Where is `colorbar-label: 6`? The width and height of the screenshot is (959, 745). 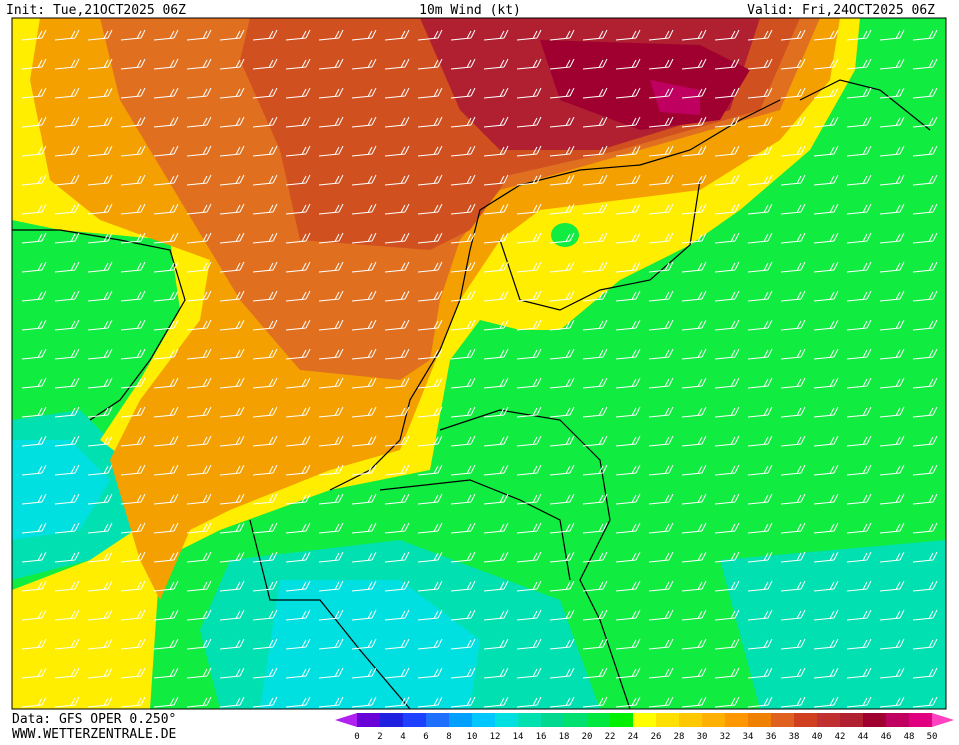
colorbar-label: 6 is located at coordinates (425, 736).